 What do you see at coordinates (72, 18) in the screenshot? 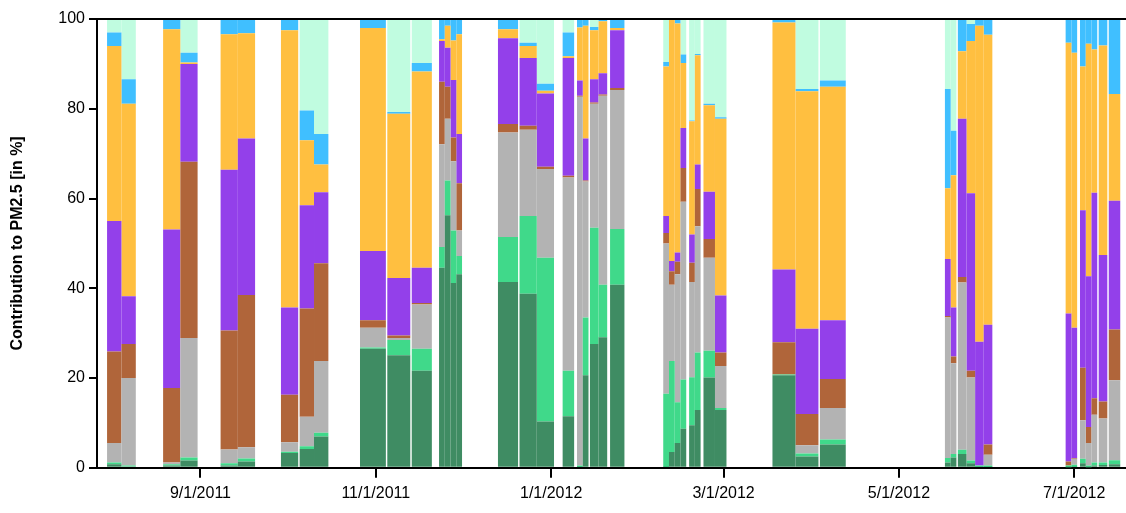
I see `y-tick-label: 100` at bounding box center [72, 18].